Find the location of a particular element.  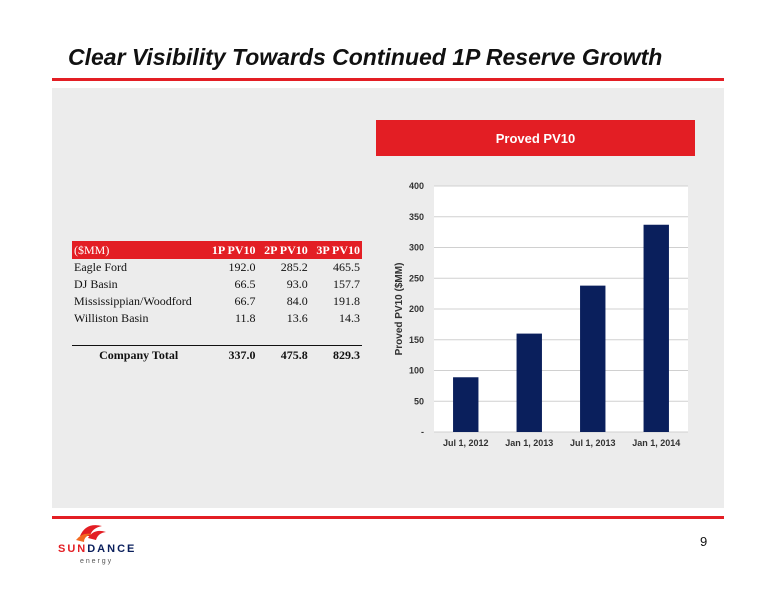

x-tick-label: Jan 1, 2014 is located at coordinates (656, 443).